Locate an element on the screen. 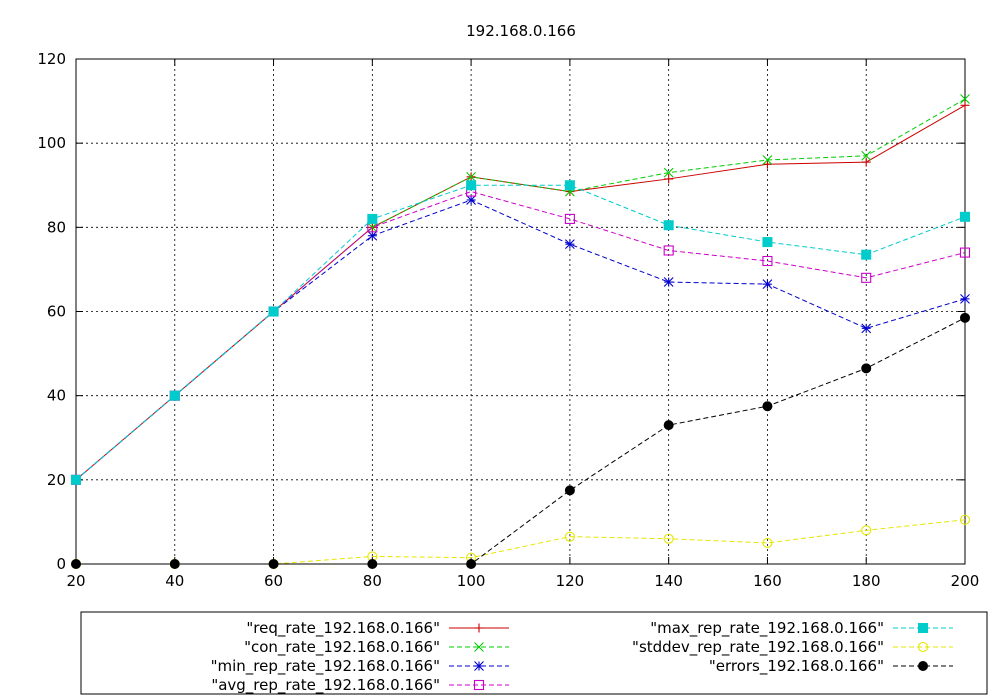 The height and width of the screenshot is (700, 1000). legend-entry: "req_rate_192.168.0.166" is located at coordinates (377, 628).